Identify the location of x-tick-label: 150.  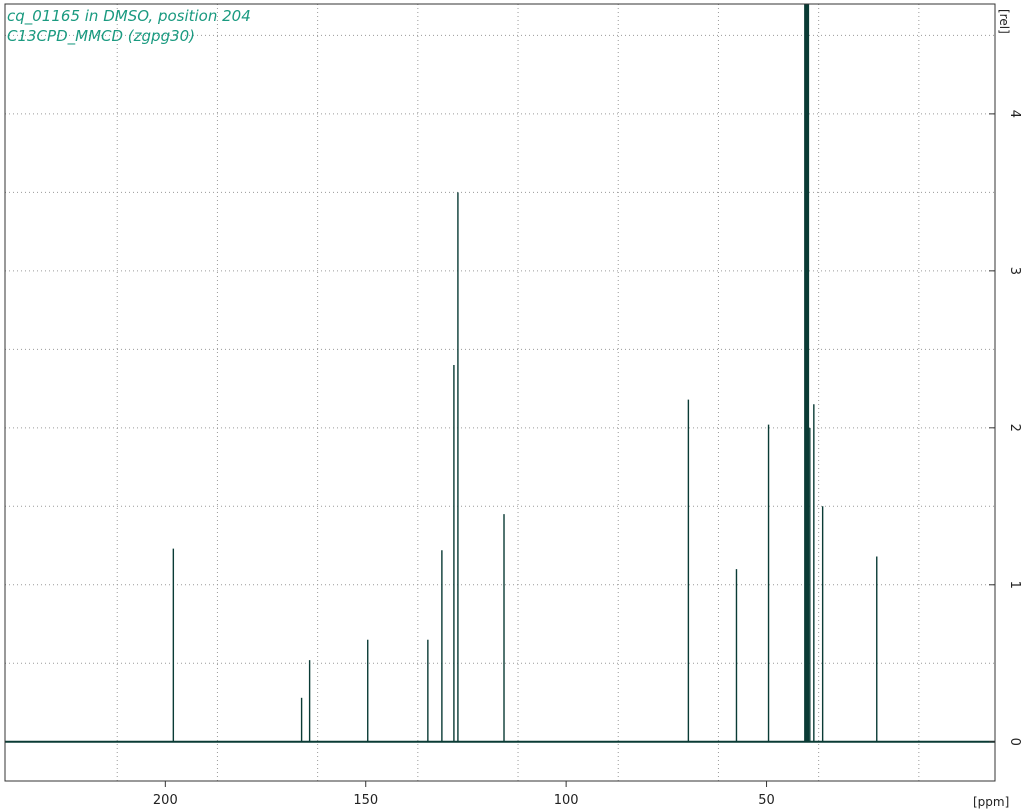
(365, 800).